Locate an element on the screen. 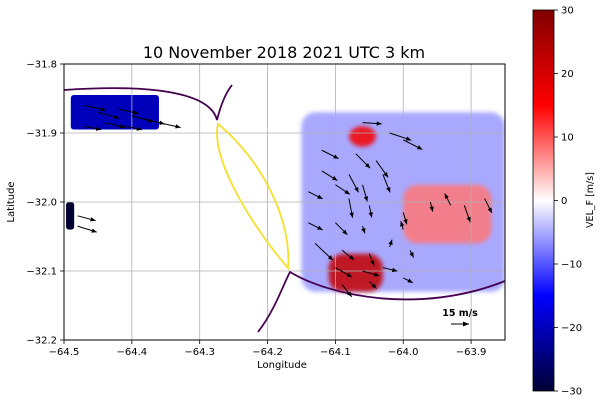  y-axis: −31.8 −31.9 −32.0 −32.1 −32.2 is located at coordinates (45, 203).